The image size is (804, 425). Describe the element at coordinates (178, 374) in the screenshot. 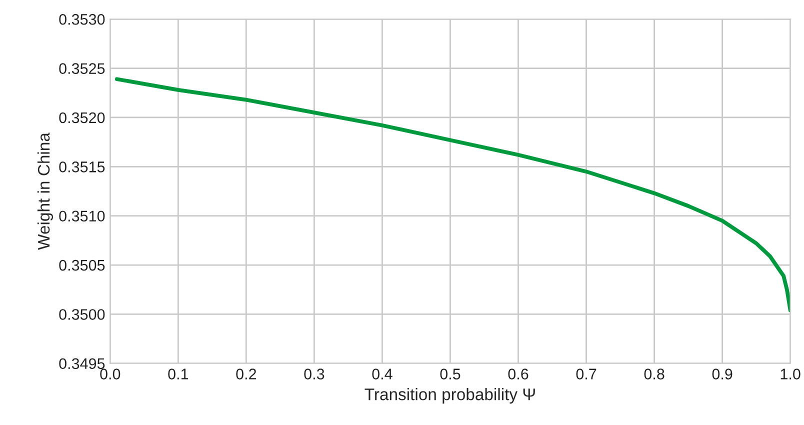

I see `x-tick-label: 0.1` at that location.